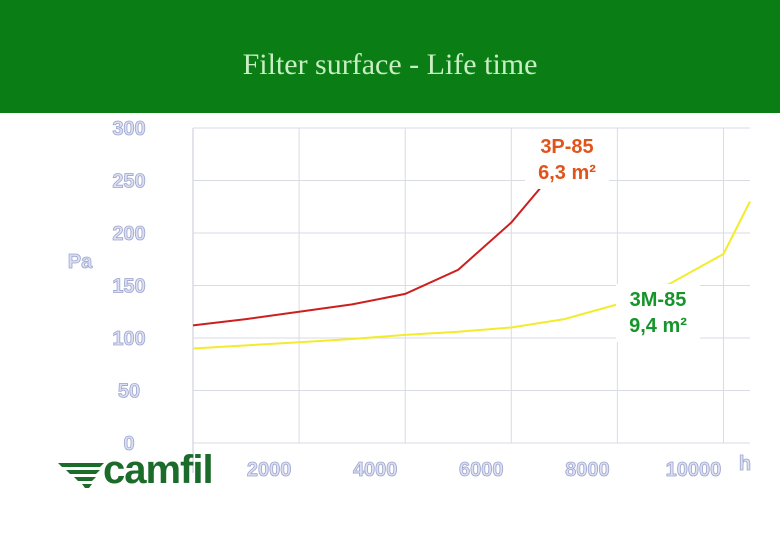  What do you see at coordinates (128, 339) in the screenshot?
I see `y-tick-label: 100` at bounding box center [128, 339].